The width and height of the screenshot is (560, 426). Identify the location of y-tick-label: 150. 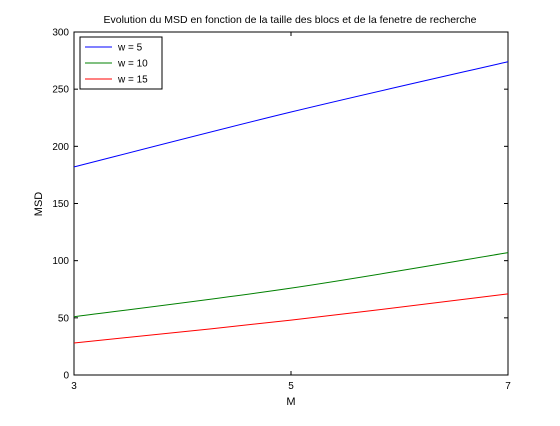
(60, 204).